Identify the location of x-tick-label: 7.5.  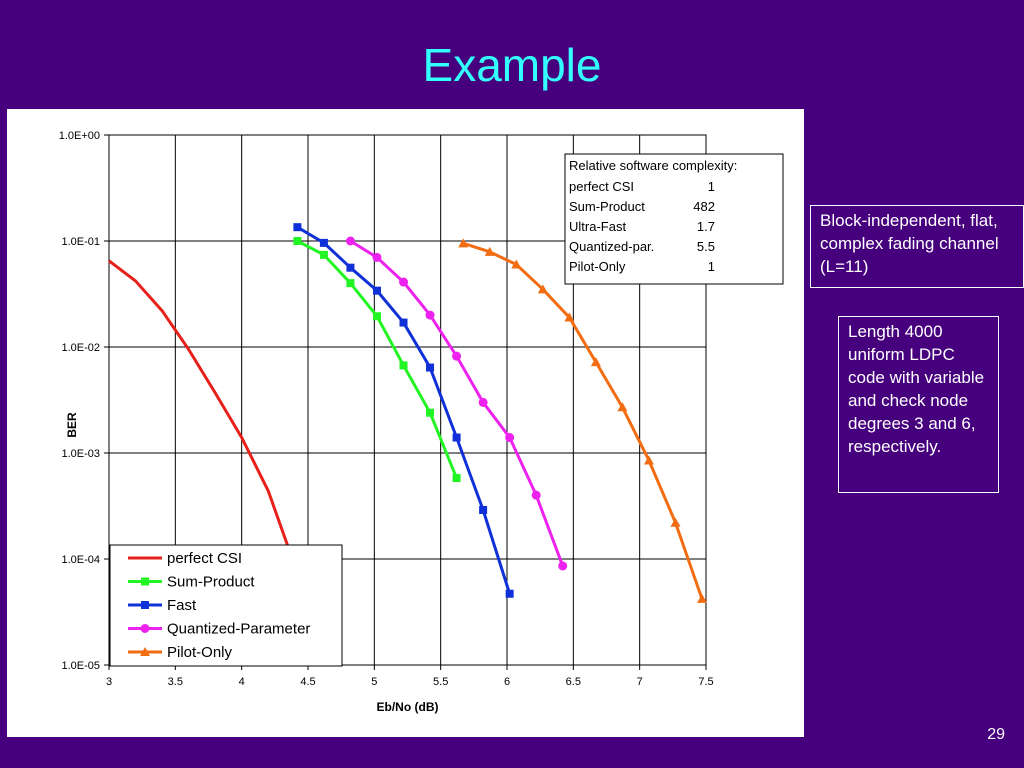
(705, 682).